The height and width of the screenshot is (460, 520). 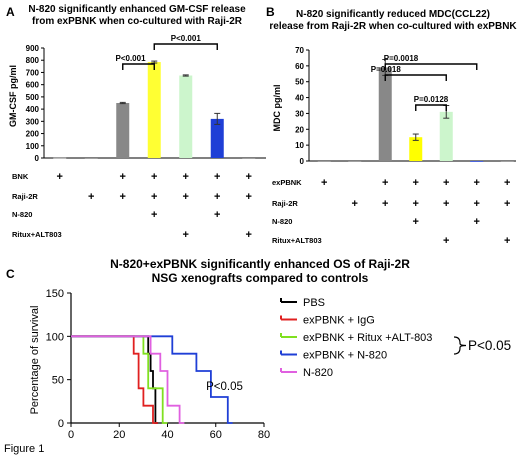 I want to click on panel-a-y-tick-label: 500, so click(x=33, y=97).